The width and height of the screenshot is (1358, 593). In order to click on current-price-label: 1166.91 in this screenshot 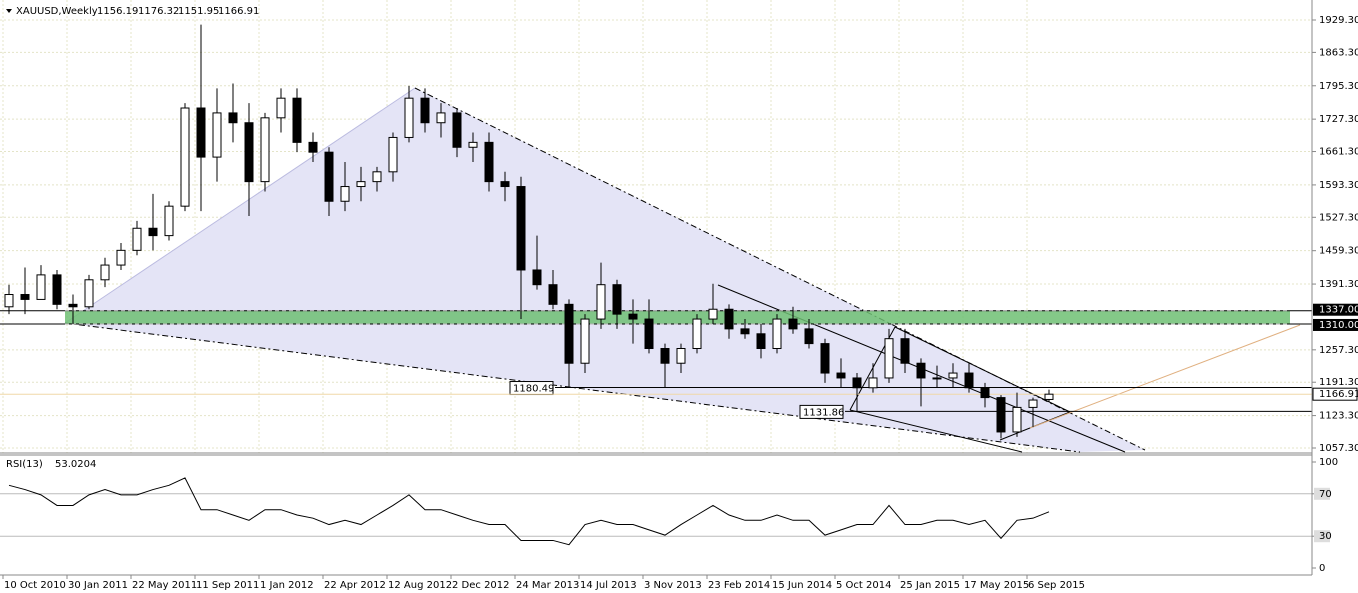, I will do `click(1338, 394)`.